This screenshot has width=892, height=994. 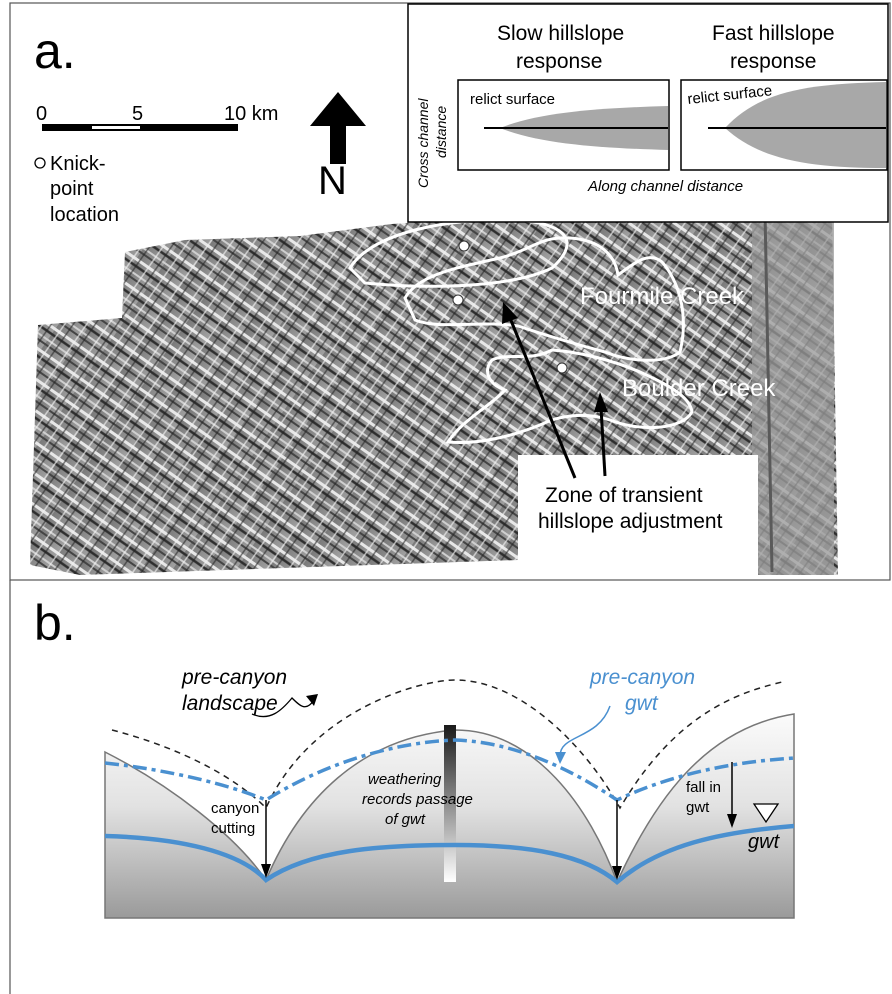 What do you see at coordinates (72, 189) in the screenshot?
I see `legend-line2: point` at bounding box center [72, 189].